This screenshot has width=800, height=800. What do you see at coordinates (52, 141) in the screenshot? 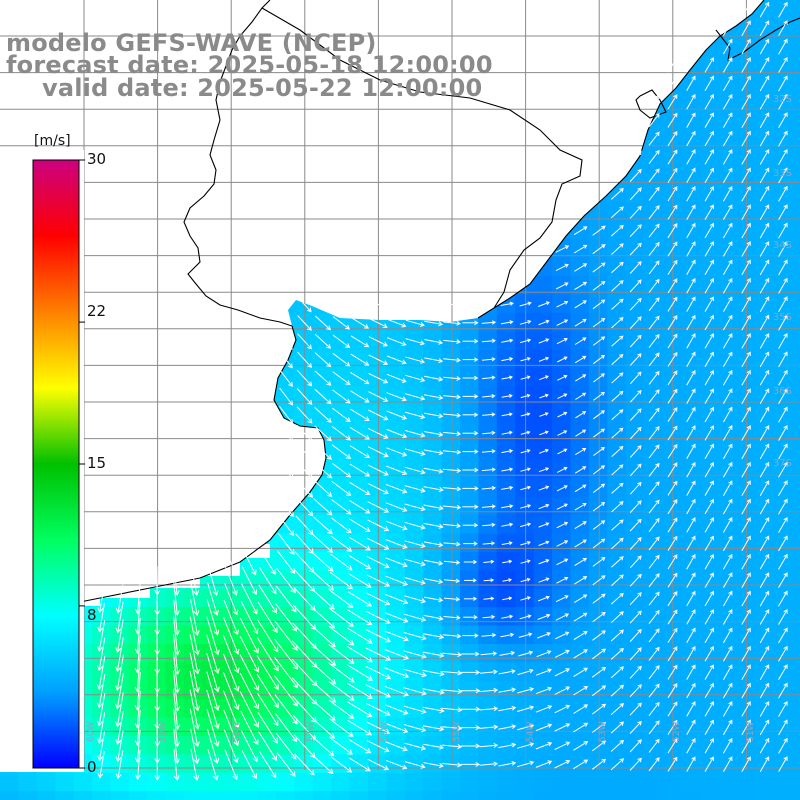
I see `colorbar-unit: [m/s]` at bounding box center [52, 141].